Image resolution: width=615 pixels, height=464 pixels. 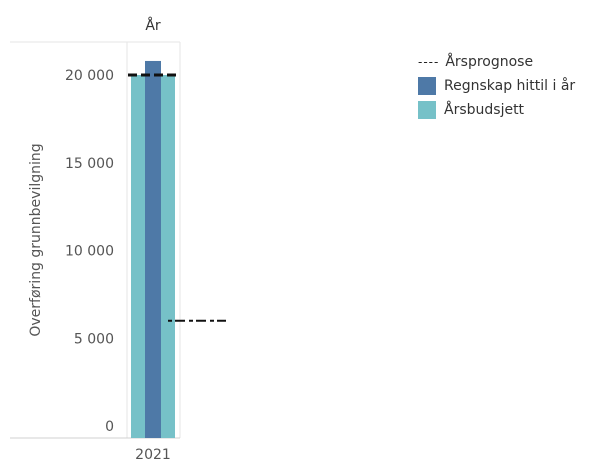 What do you see at coordinates (36, 239) in the screenshot?
I see `y-axis-label: Overføring grunnbevilgning` at bounding box center [36, 239].